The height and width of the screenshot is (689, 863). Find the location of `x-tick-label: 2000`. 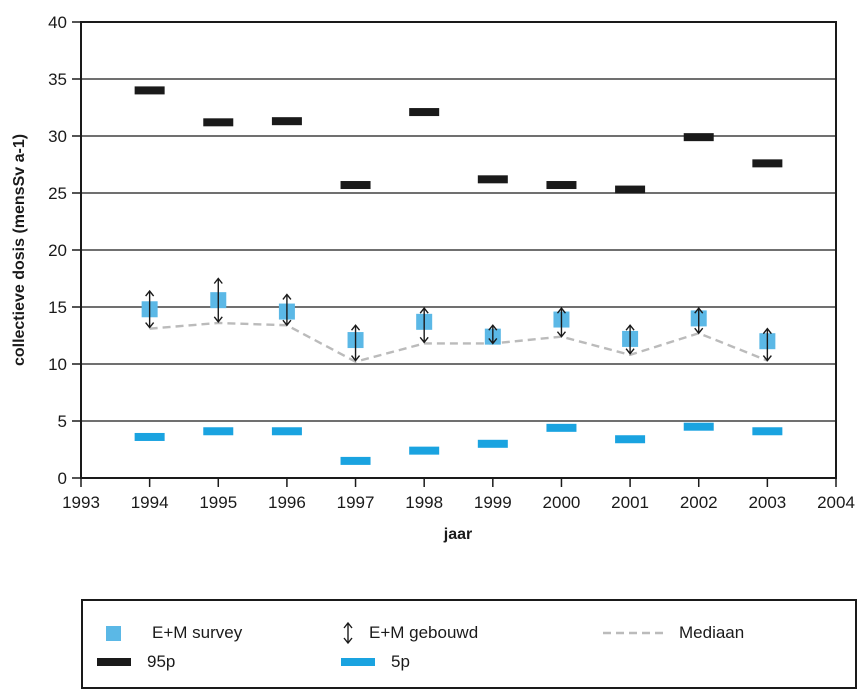

x-tick-label: 2000 is located at coordinates (562, 502).